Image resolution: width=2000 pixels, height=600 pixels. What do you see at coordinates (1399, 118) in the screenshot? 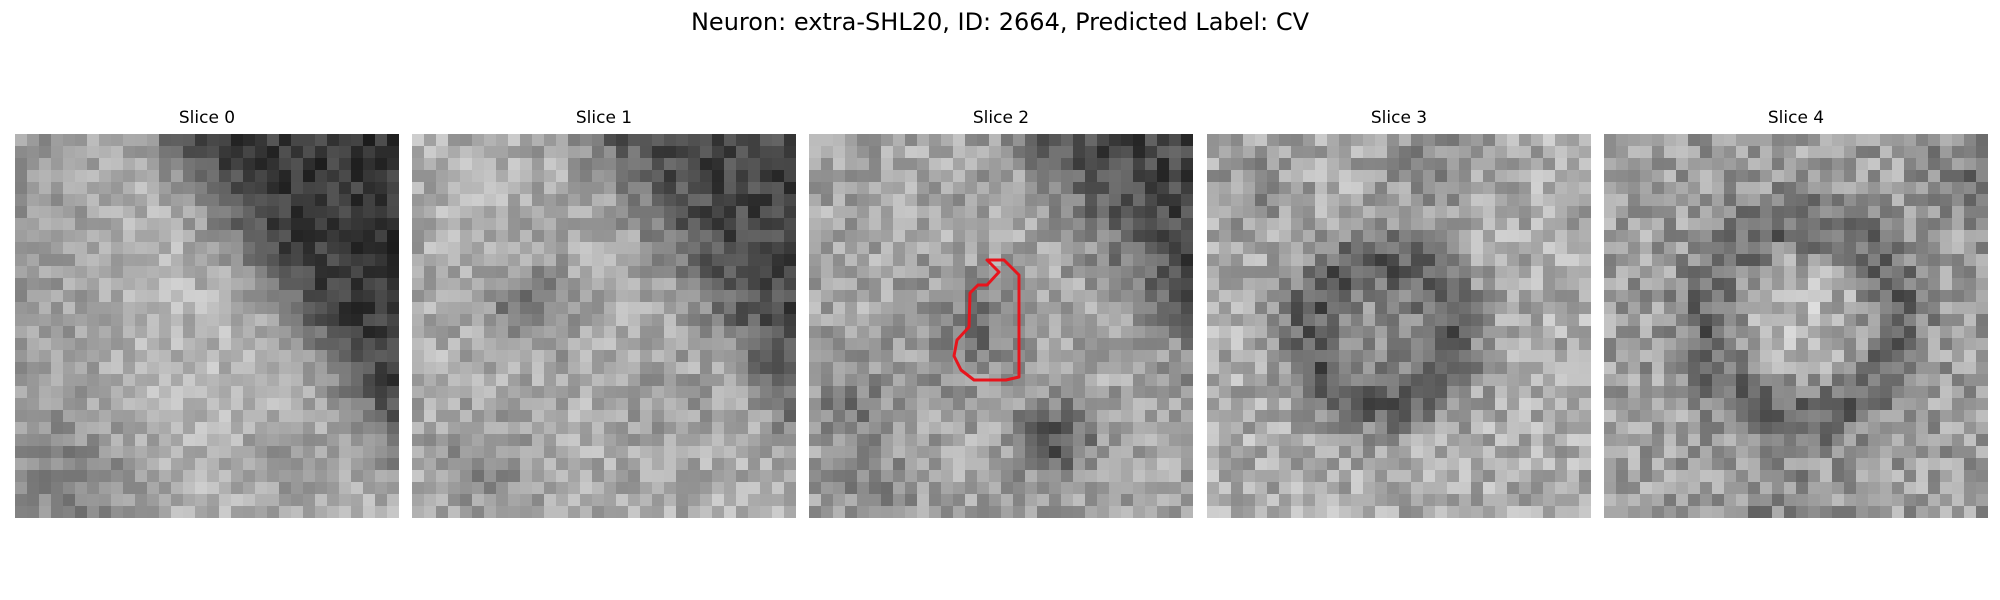
I see `slice-title-3: Slice 3` at bounding box center [1399, 118].